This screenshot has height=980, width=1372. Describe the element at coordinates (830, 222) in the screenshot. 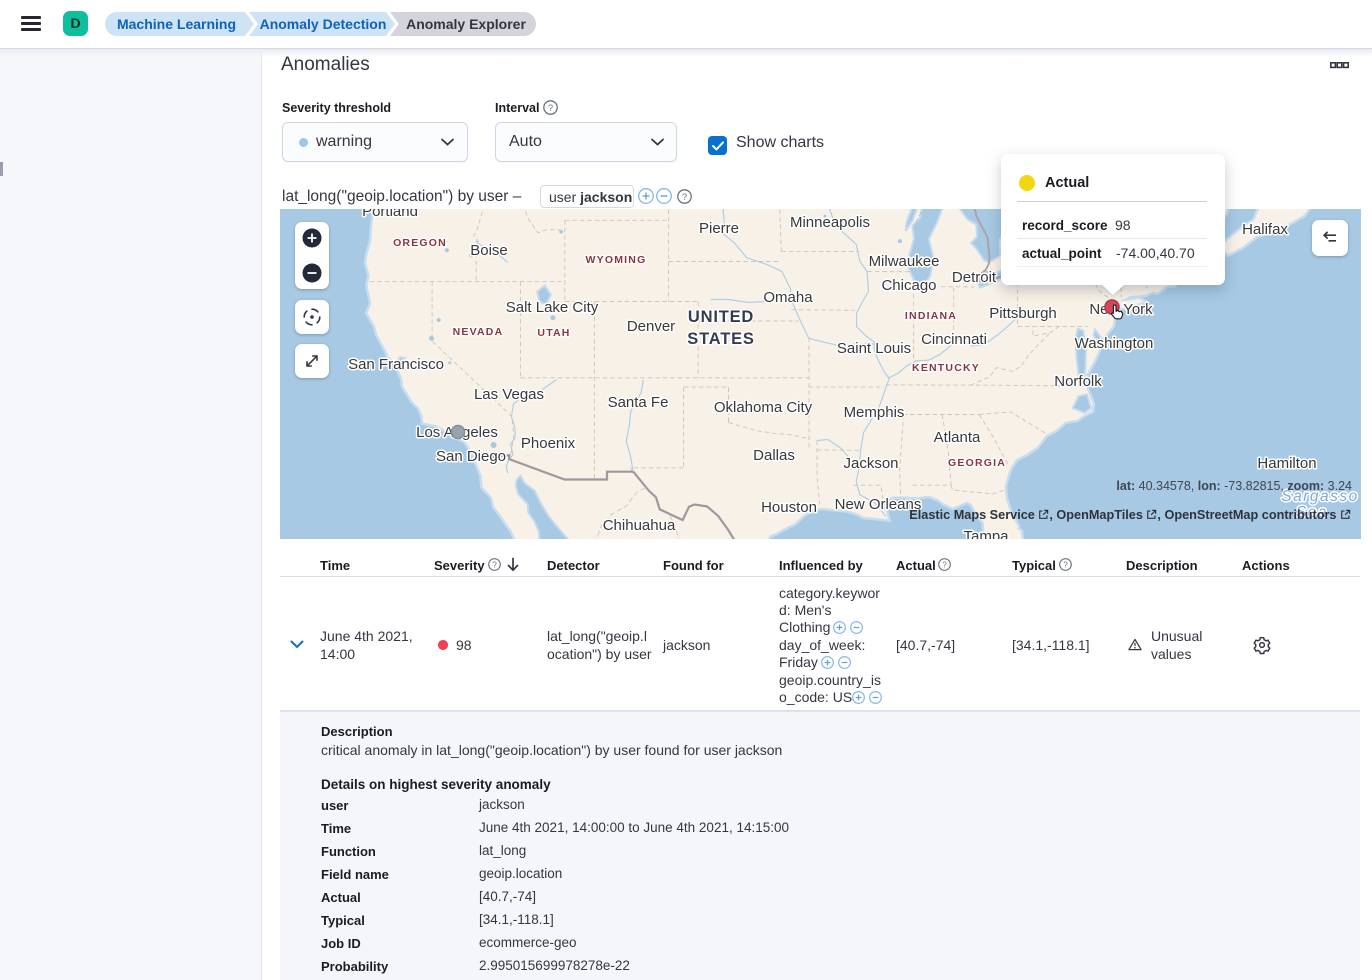

I see `svg-text: Minneapolis` at that location.